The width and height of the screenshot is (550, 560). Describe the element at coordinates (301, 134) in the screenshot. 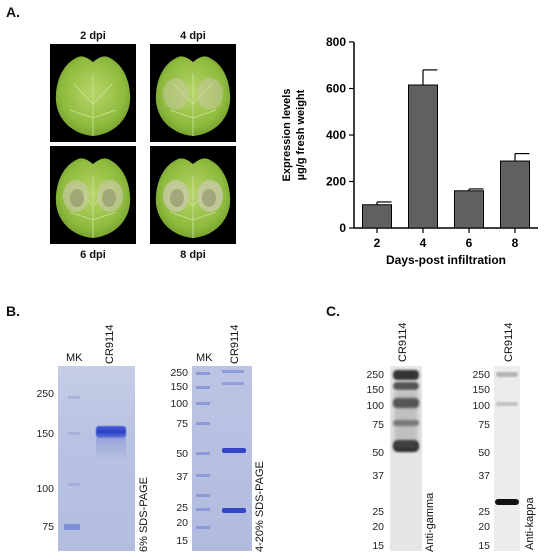

I see `y-axis-label-line2: µg/g fresh weight` at that location.